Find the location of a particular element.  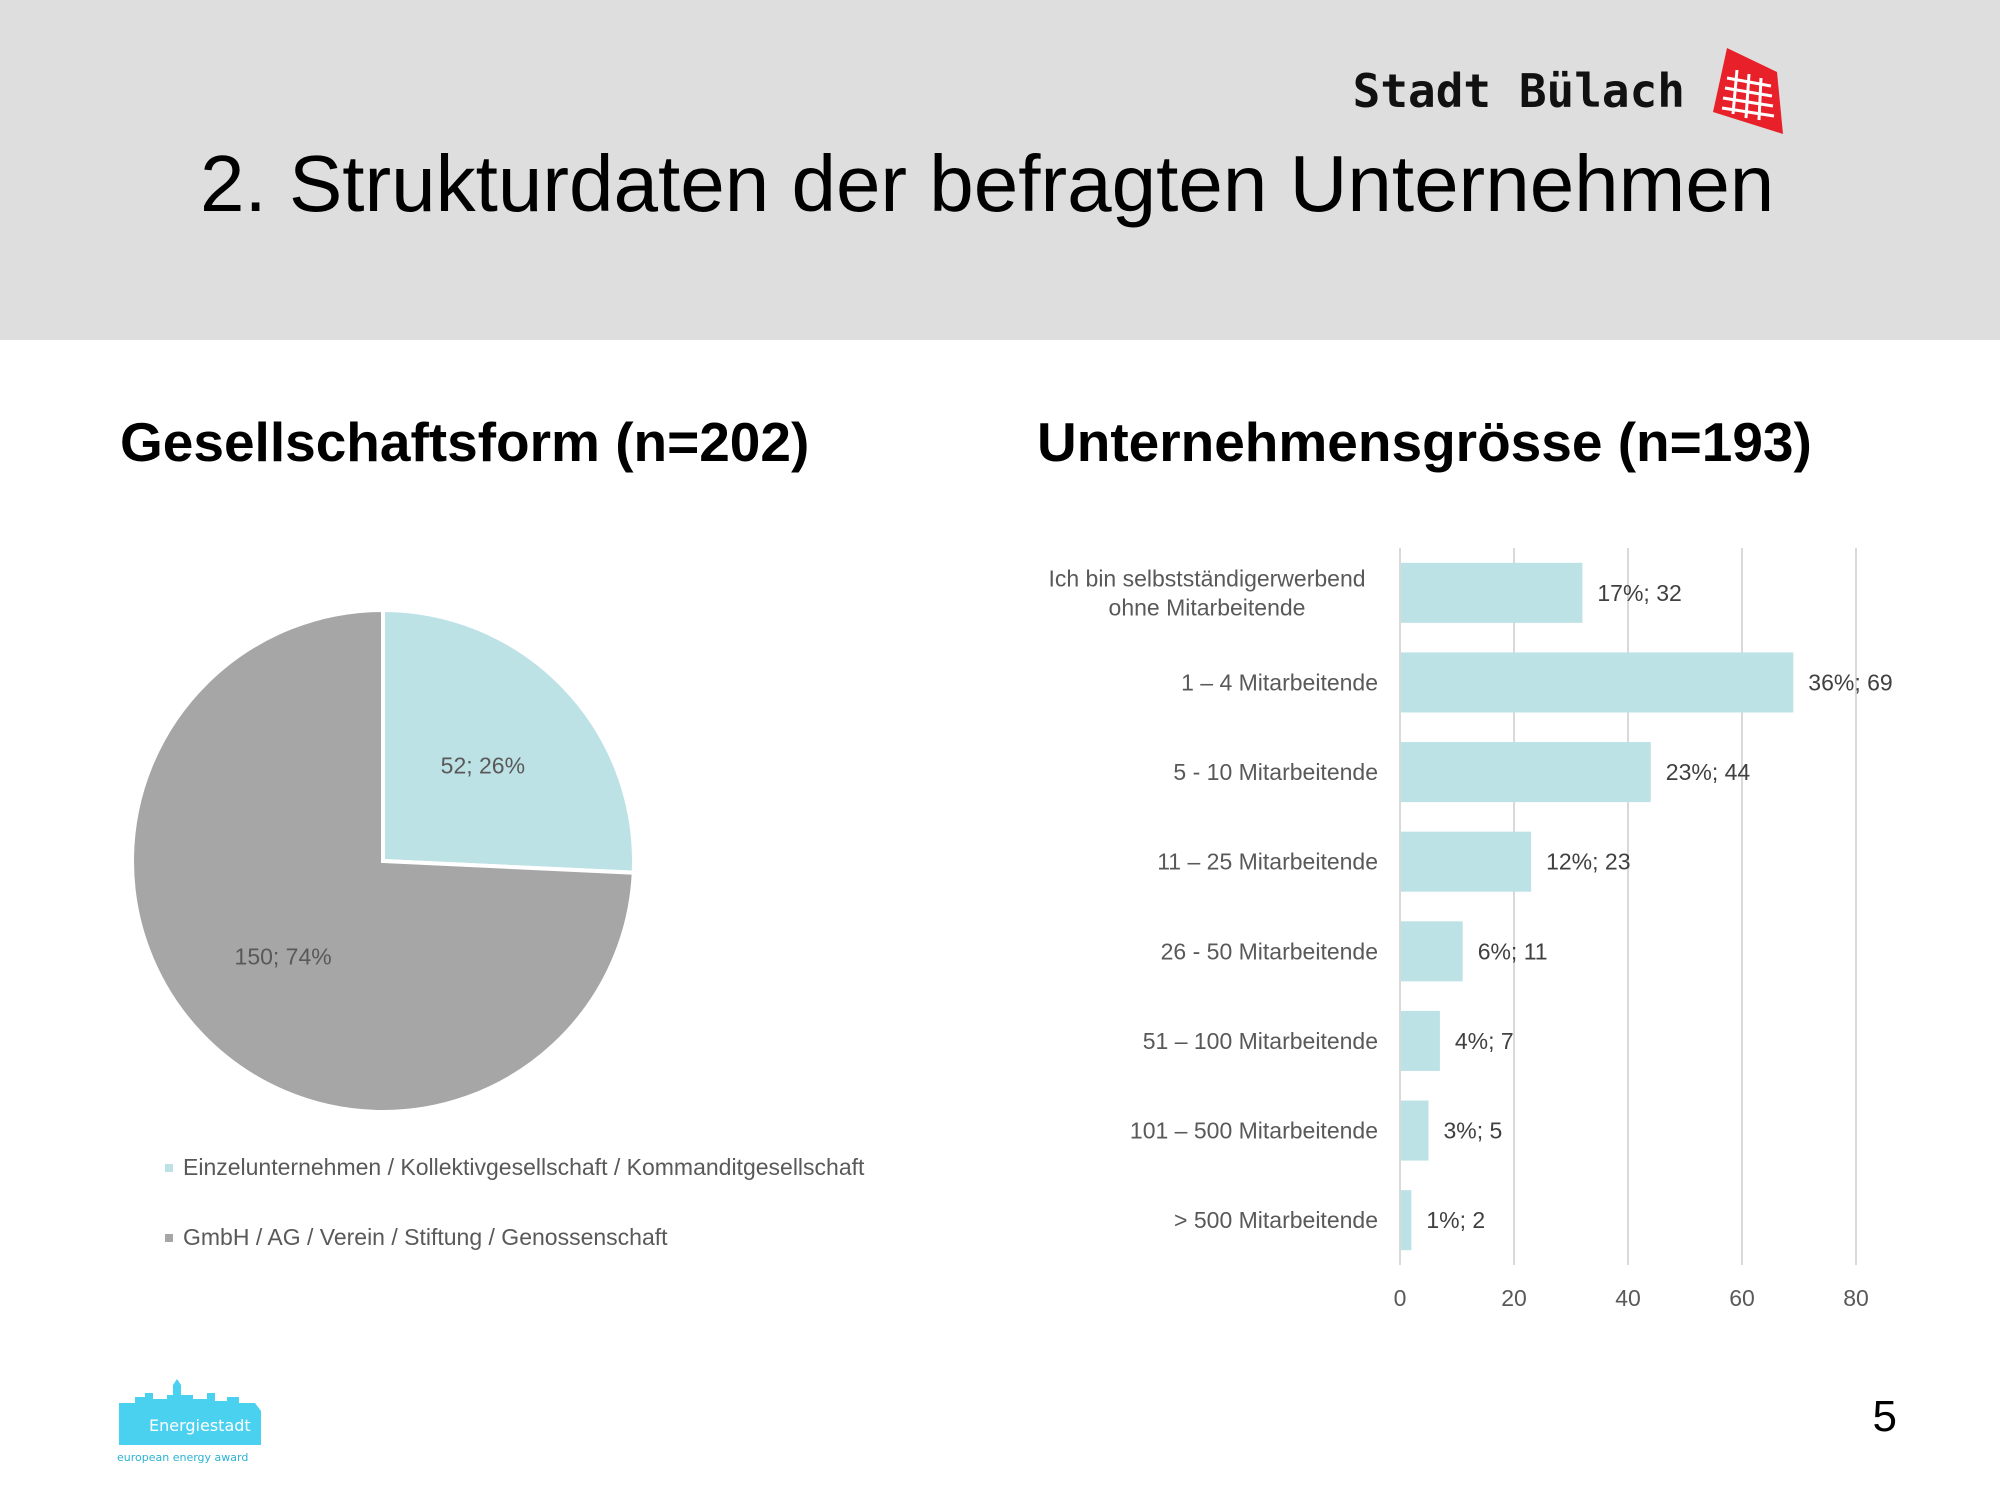

bar-data-label: 3%; 5 is located at coordinates (1473, 1131).